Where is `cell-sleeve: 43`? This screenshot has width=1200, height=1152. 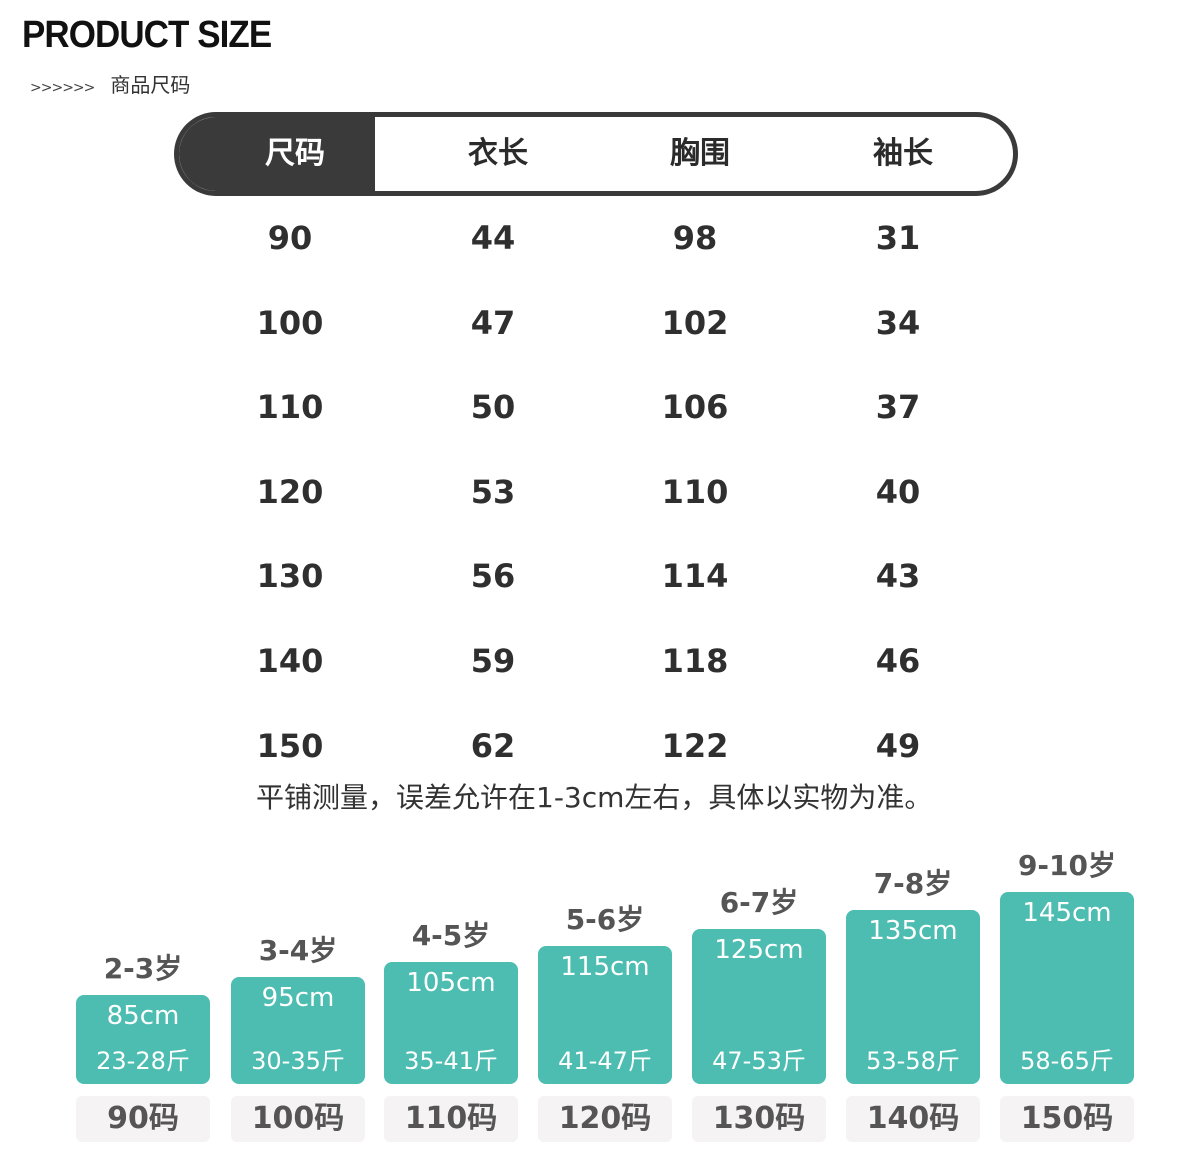 cell-sleeve: 43 is located at coordinates (898, 576).